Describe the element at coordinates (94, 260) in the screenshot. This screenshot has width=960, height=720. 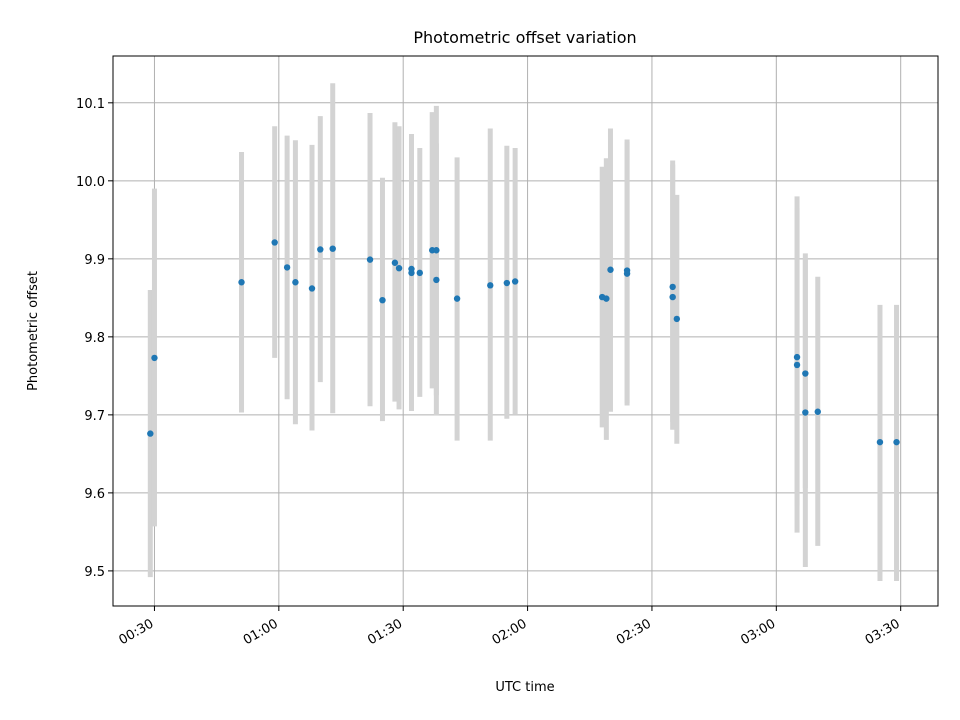
I see `y-tick-label: 9.9` at that location.